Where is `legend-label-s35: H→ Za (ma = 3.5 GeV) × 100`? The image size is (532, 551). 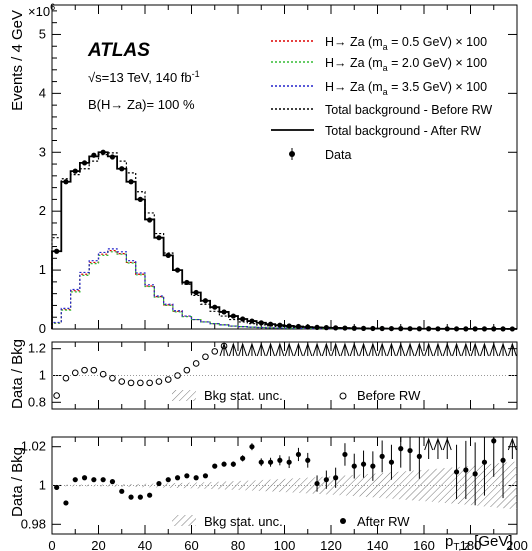 legend-label-s35: H→ Za (ma = 3.5 GeV) × 100 is located at coordinates (406, 88).